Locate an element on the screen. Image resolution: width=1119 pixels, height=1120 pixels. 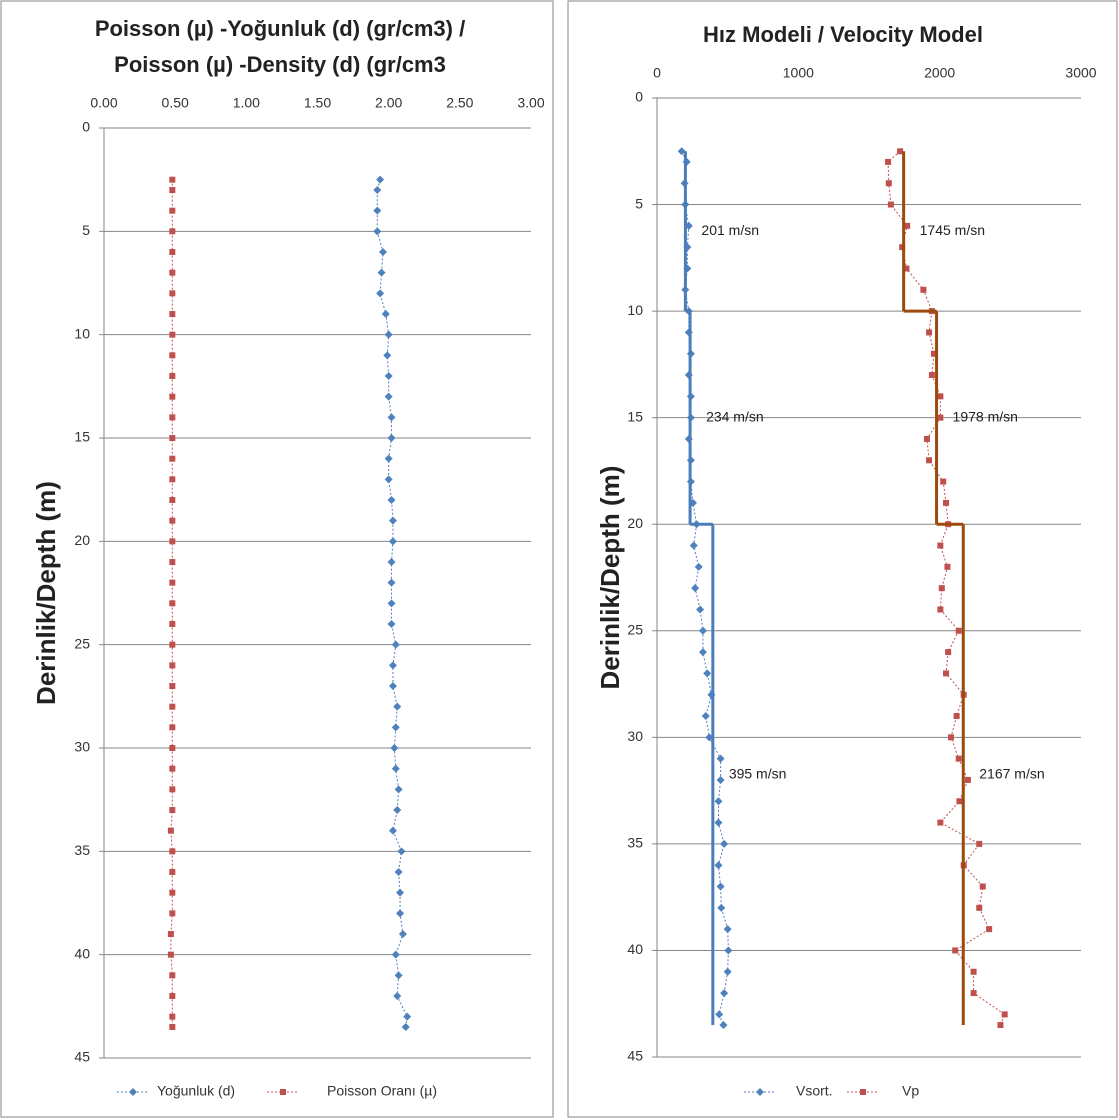
data-label: 234 m/sn is located at coordinates (735, 416).